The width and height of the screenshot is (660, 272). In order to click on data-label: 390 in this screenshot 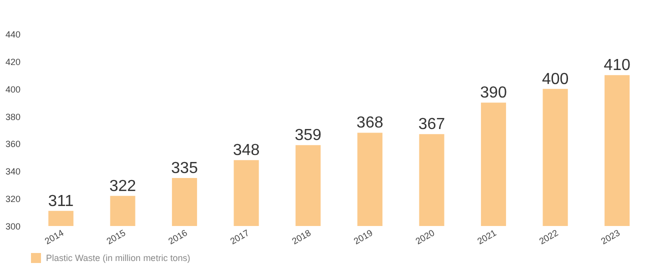, I will do `click(493, 93)`.